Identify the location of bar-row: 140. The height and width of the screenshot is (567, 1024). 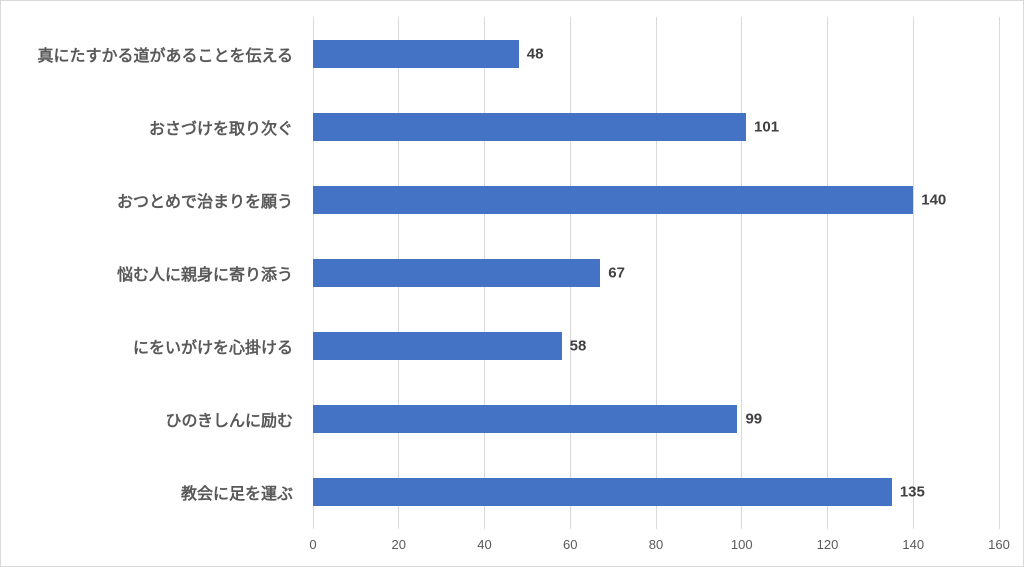
(656, 199).